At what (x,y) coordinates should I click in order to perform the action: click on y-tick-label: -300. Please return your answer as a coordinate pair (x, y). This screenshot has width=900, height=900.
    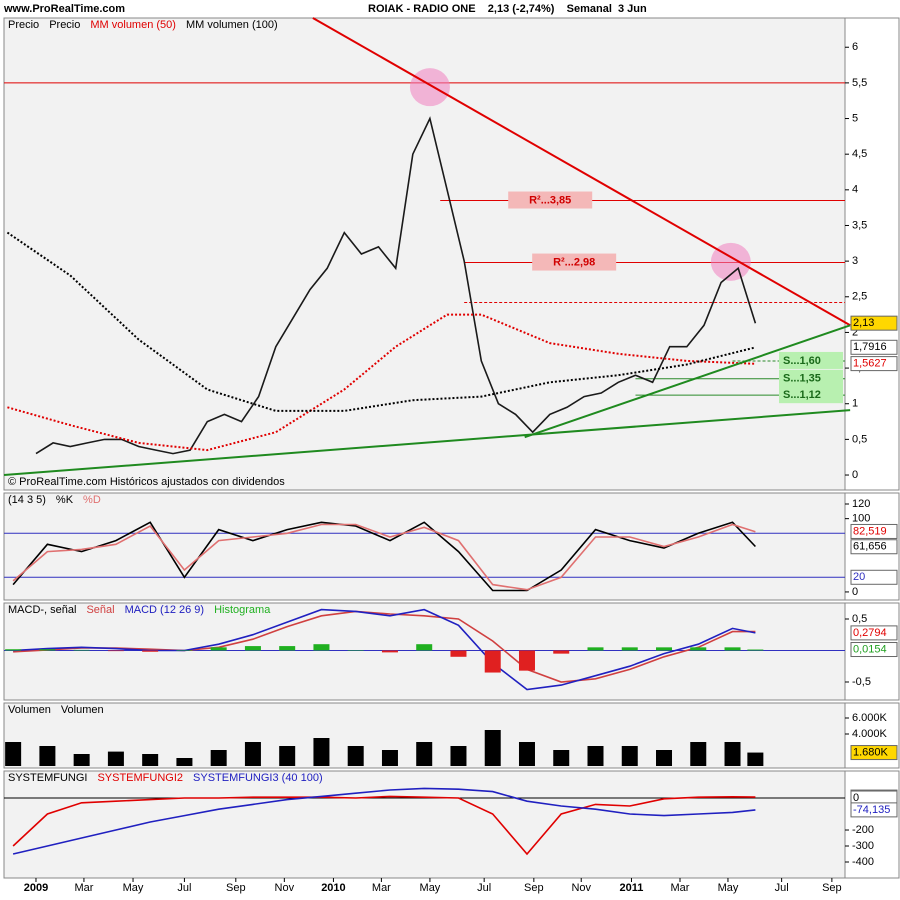
    Looking at the image, I should click on (863, 846).